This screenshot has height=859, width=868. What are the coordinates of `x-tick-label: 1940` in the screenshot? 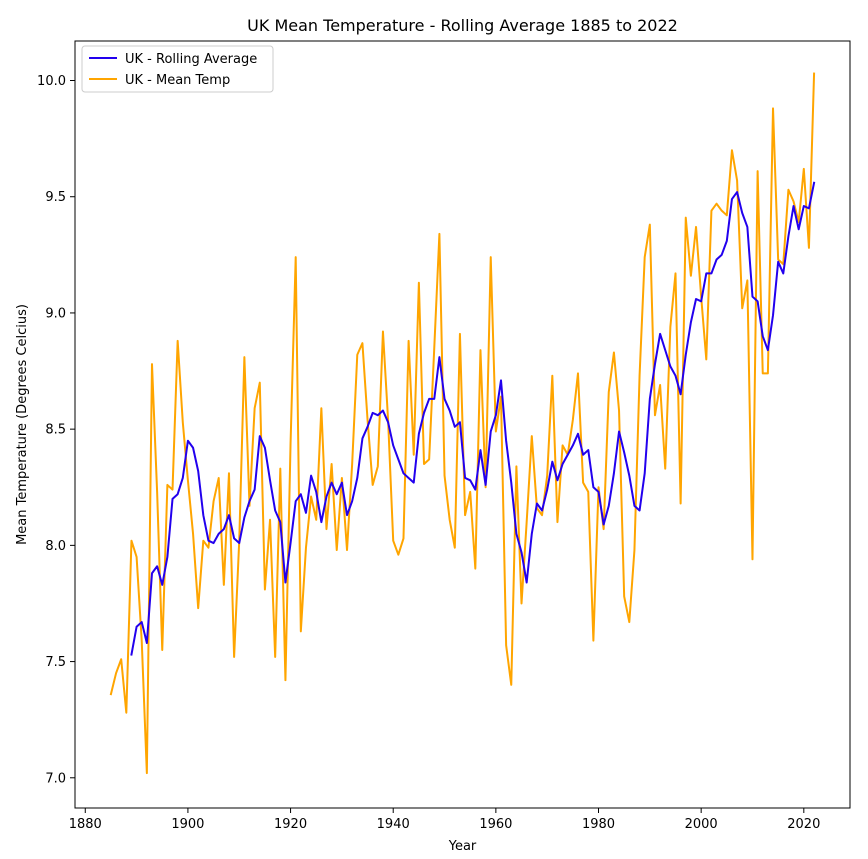 It's located at (393, 824).